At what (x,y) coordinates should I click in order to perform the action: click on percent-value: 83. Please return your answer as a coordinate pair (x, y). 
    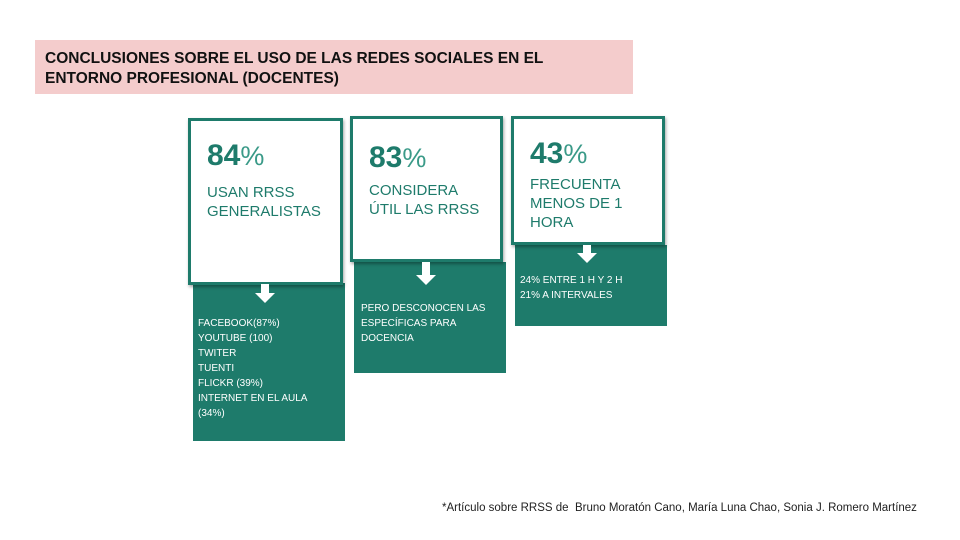
    Looking at the image, I should click on (386, 157).